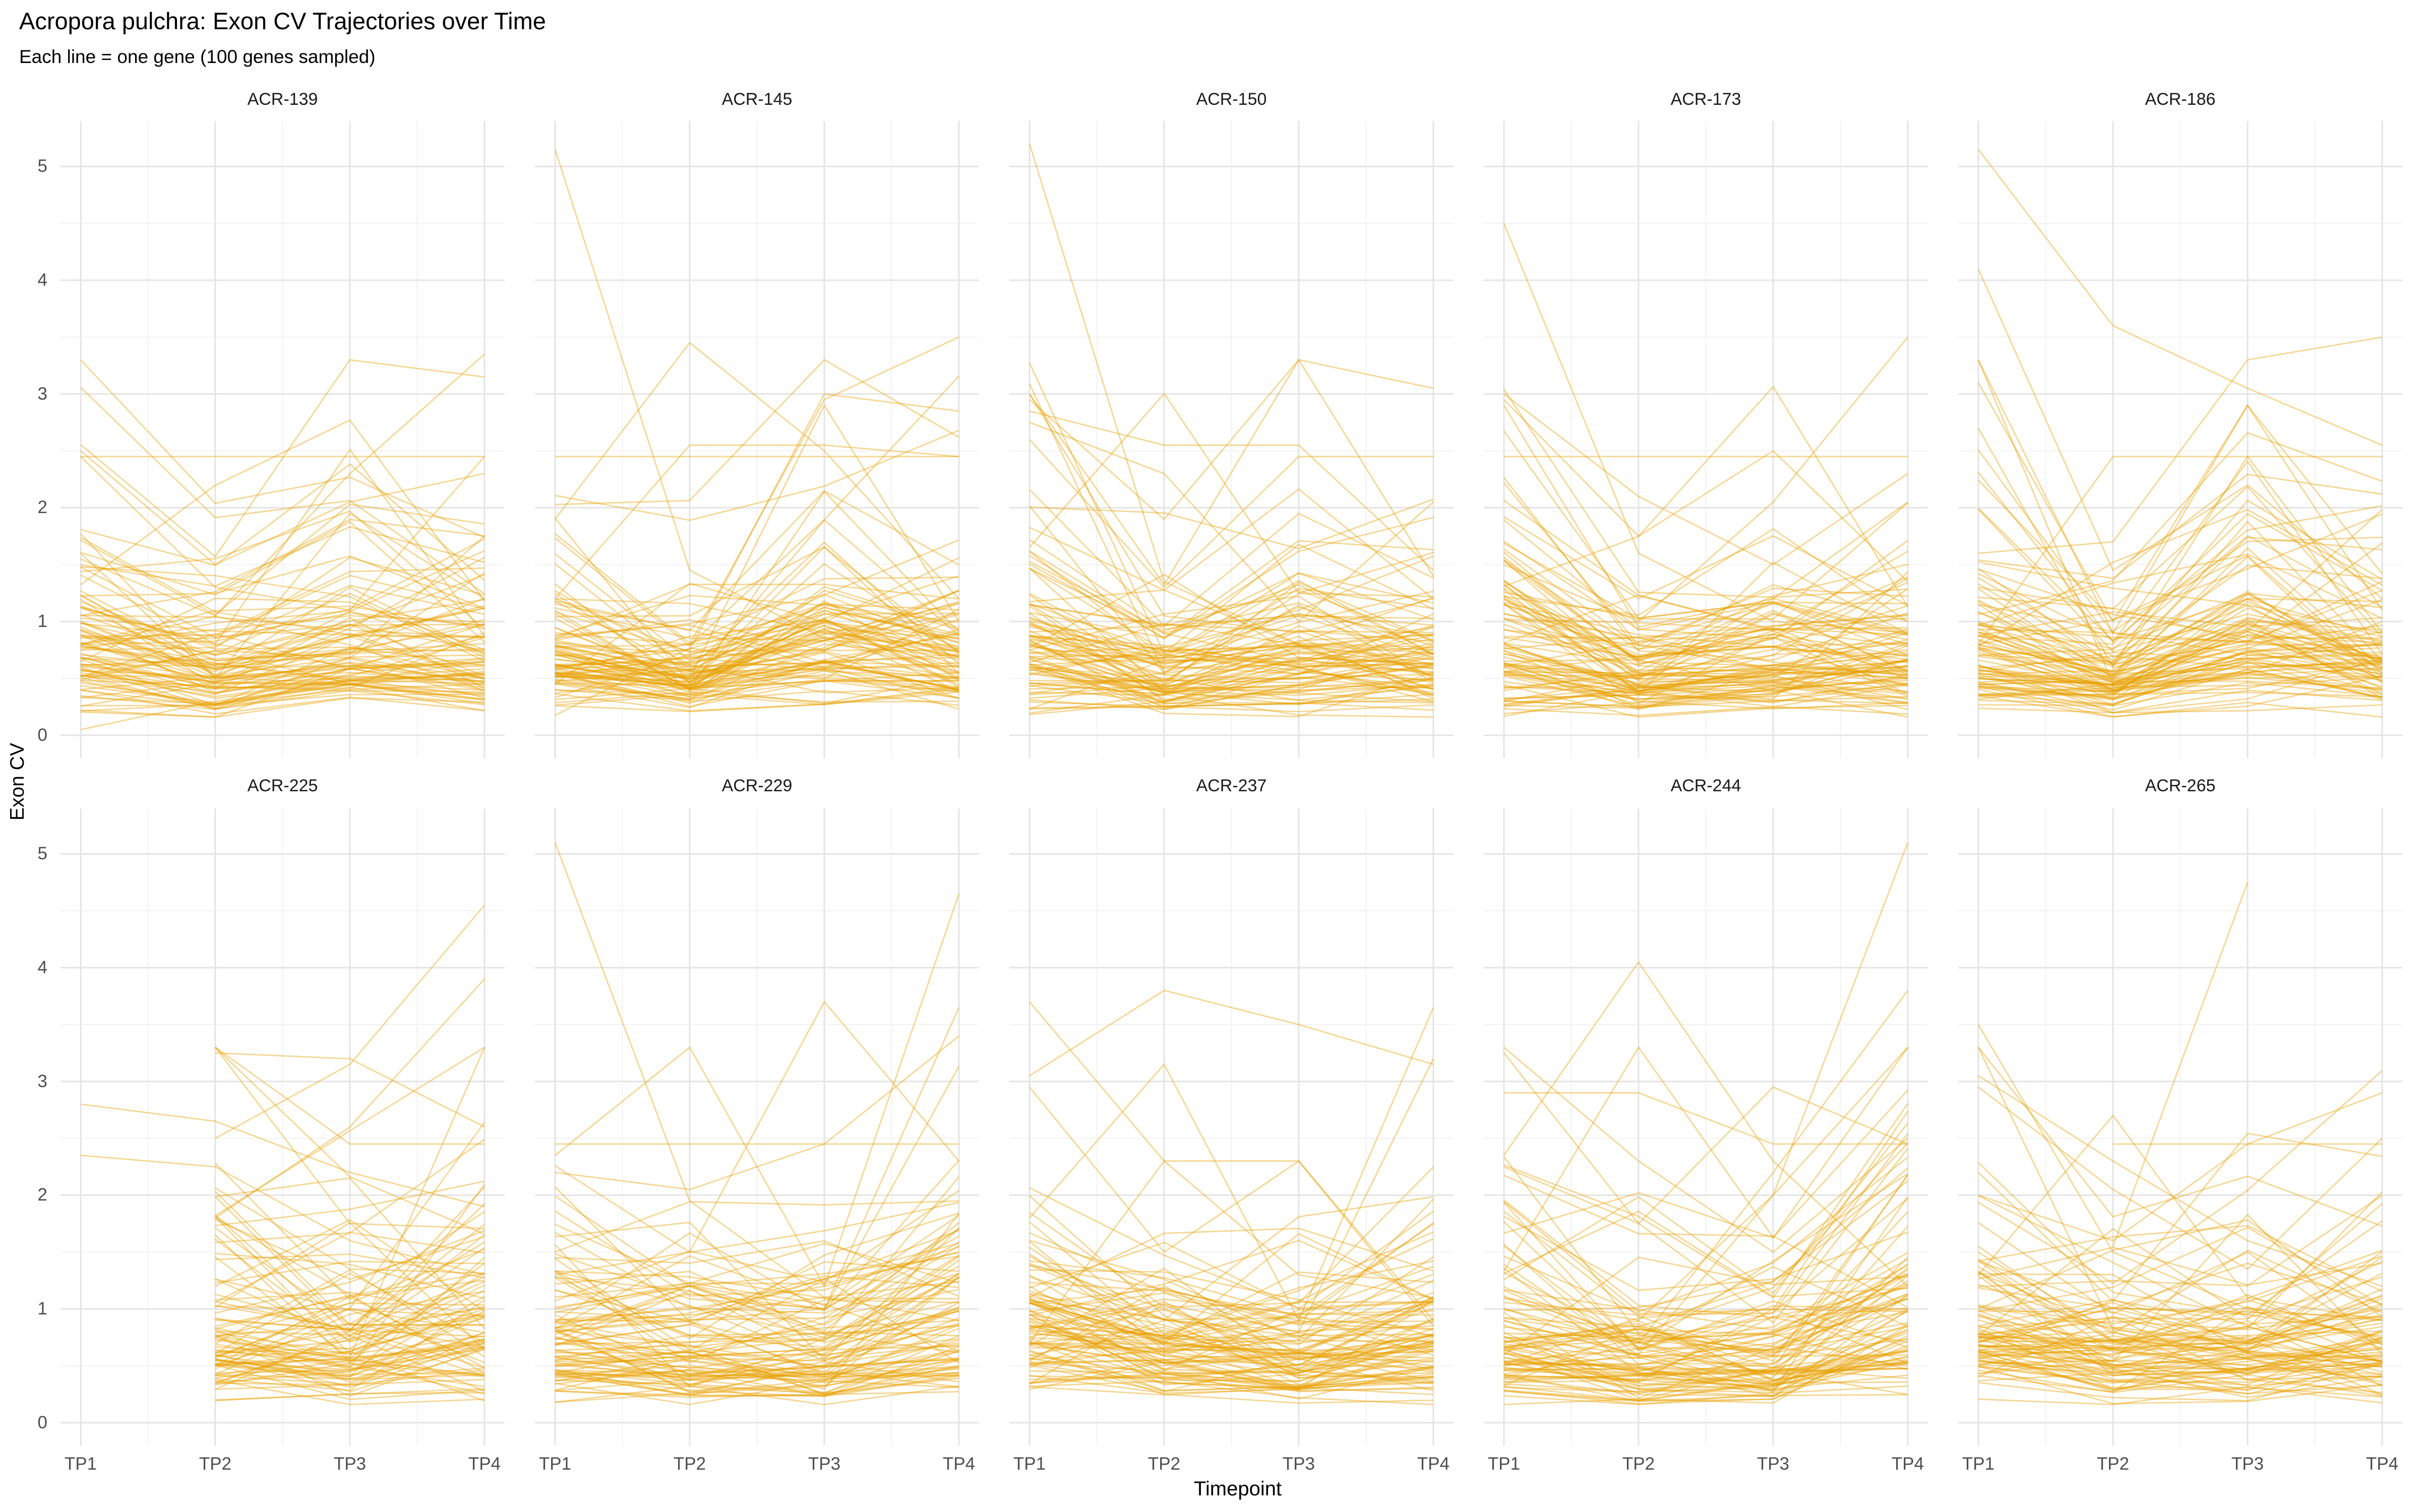 This screenshot has height=1512, width=2420. I want to click on facet-strip-acr-139: ACR-139, so click(282, 100).